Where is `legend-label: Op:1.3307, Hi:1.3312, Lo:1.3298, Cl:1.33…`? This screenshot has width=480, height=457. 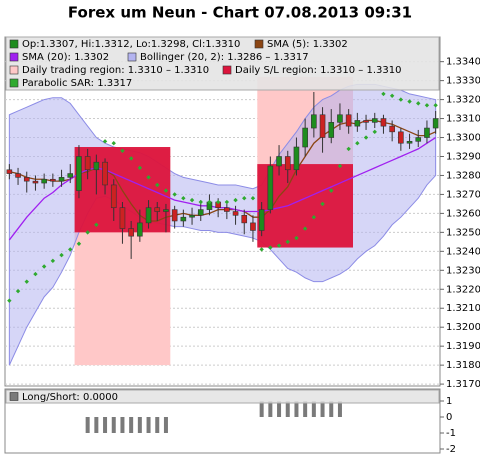 legend-label: Op:1.3307, Hi:1.3312, Lo:1.3298, Cl:1.33… is located at coordinates (131, 44).